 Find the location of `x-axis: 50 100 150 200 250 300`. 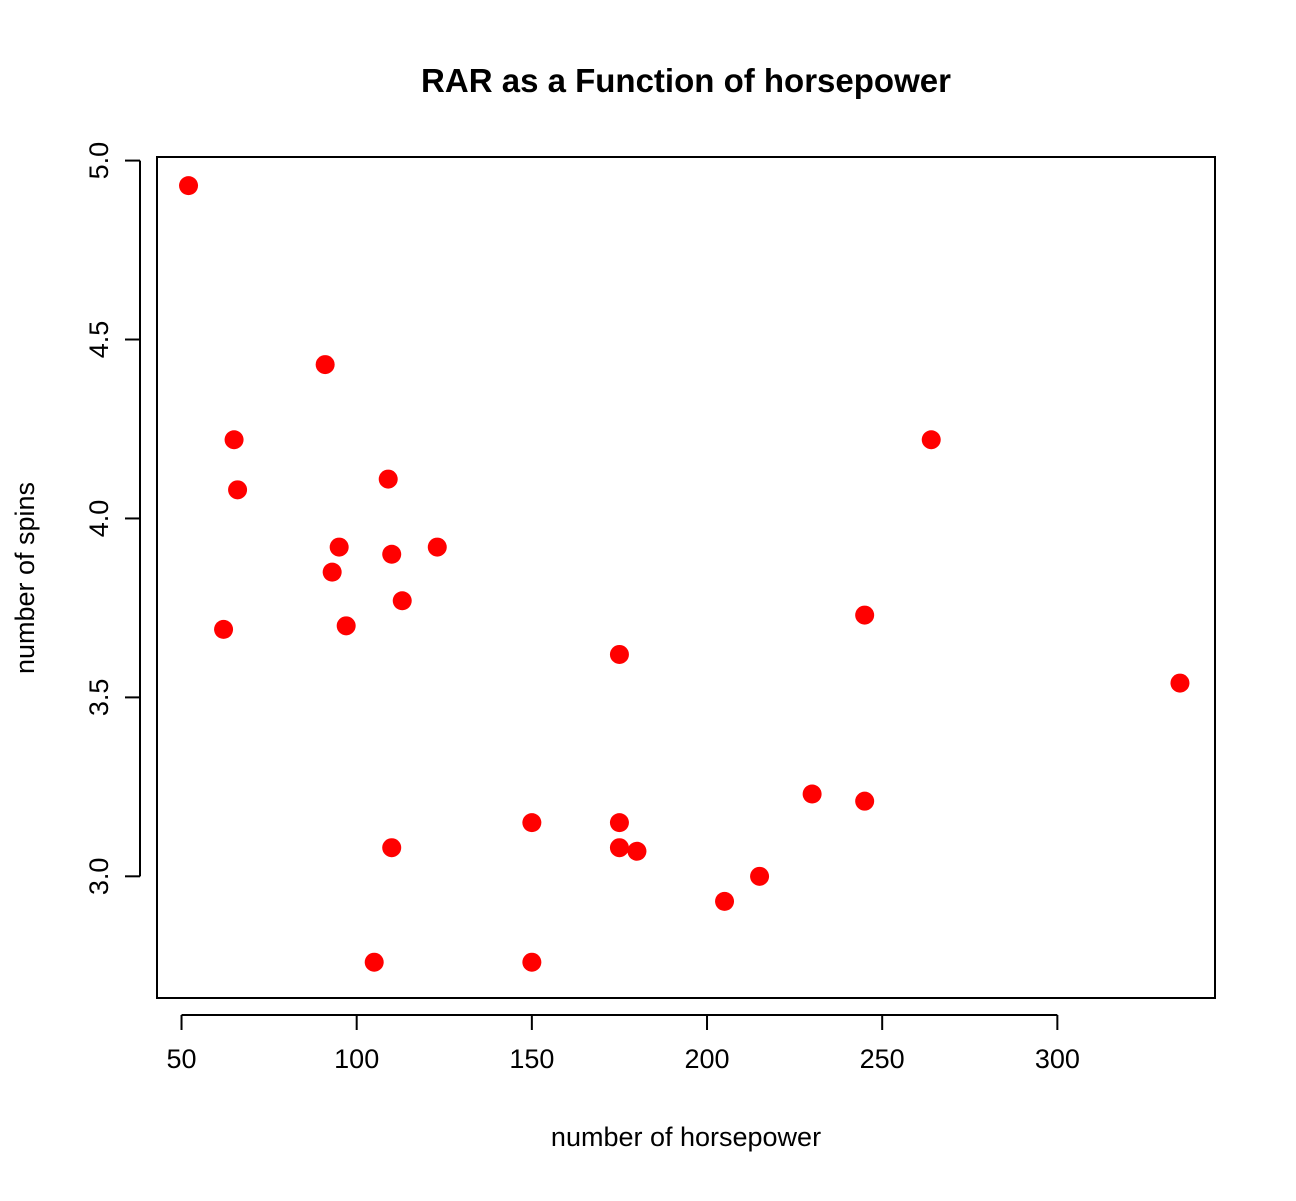

x-axis: 50 100 150 200 250 300 is located at coordinates (623, 1044).